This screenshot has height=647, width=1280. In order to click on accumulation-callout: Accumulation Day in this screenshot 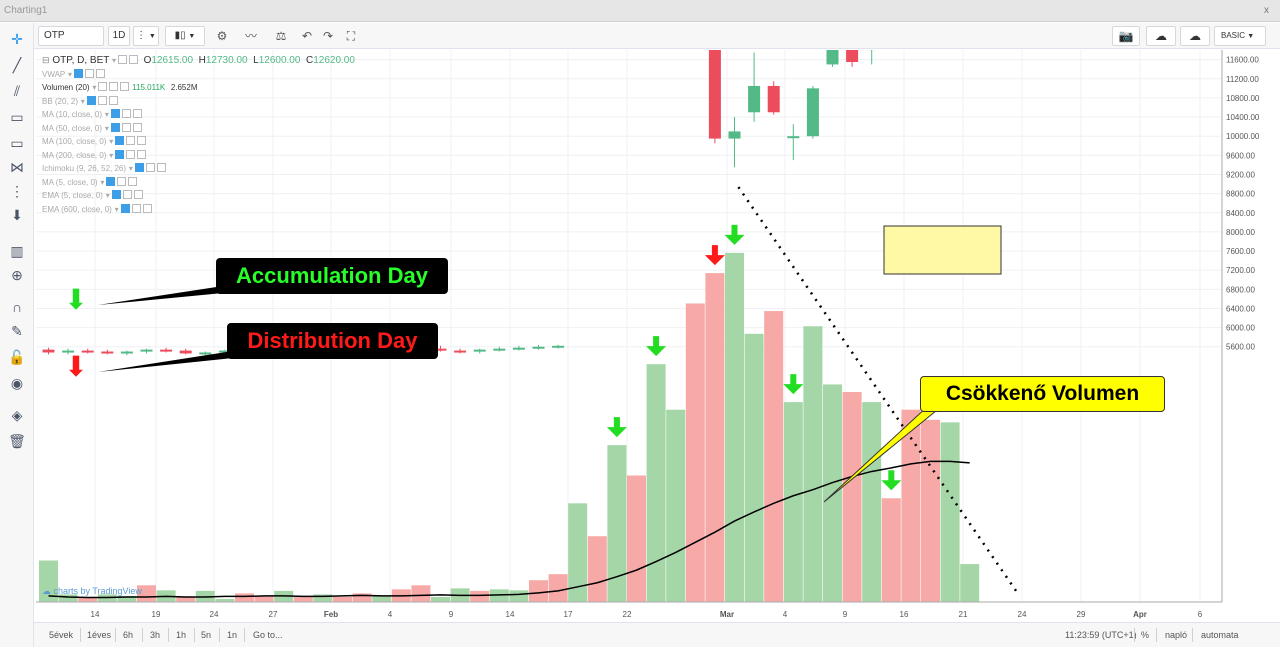, I will do `click(332, 276)`.